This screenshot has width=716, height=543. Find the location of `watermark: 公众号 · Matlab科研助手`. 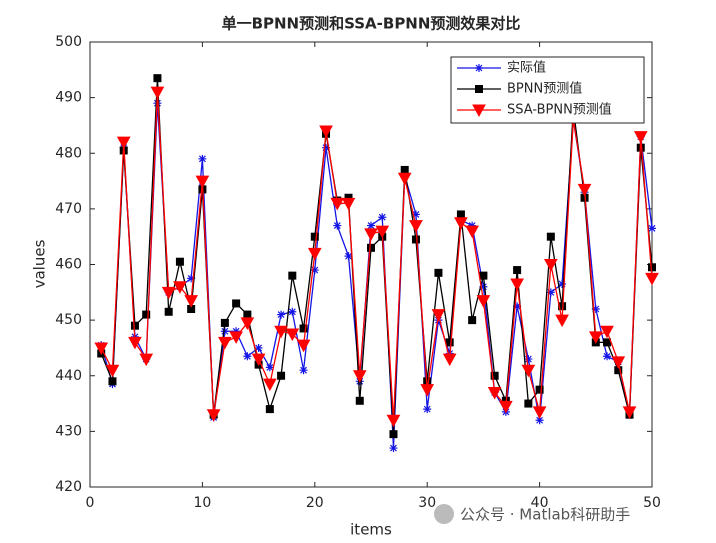

watermark: 公众号 · Matlab科研助手 is located at coordinates (532, 514).